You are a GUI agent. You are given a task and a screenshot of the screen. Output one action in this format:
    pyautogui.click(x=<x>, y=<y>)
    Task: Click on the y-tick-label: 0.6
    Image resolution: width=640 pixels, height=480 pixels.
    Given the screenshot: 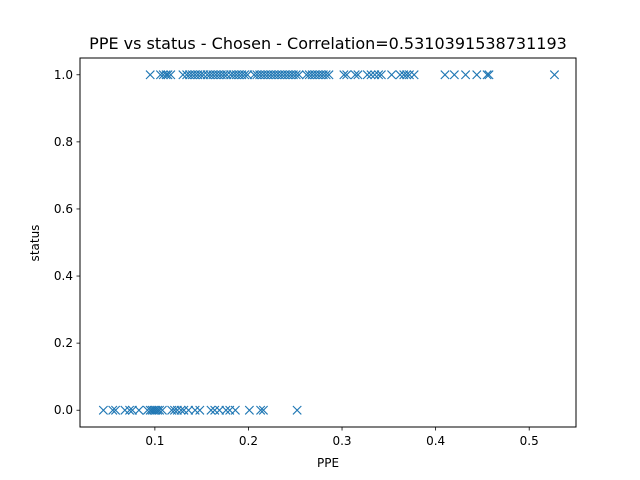 What is the action you would take?
    pyautogui.click(x=63, y=209)
    